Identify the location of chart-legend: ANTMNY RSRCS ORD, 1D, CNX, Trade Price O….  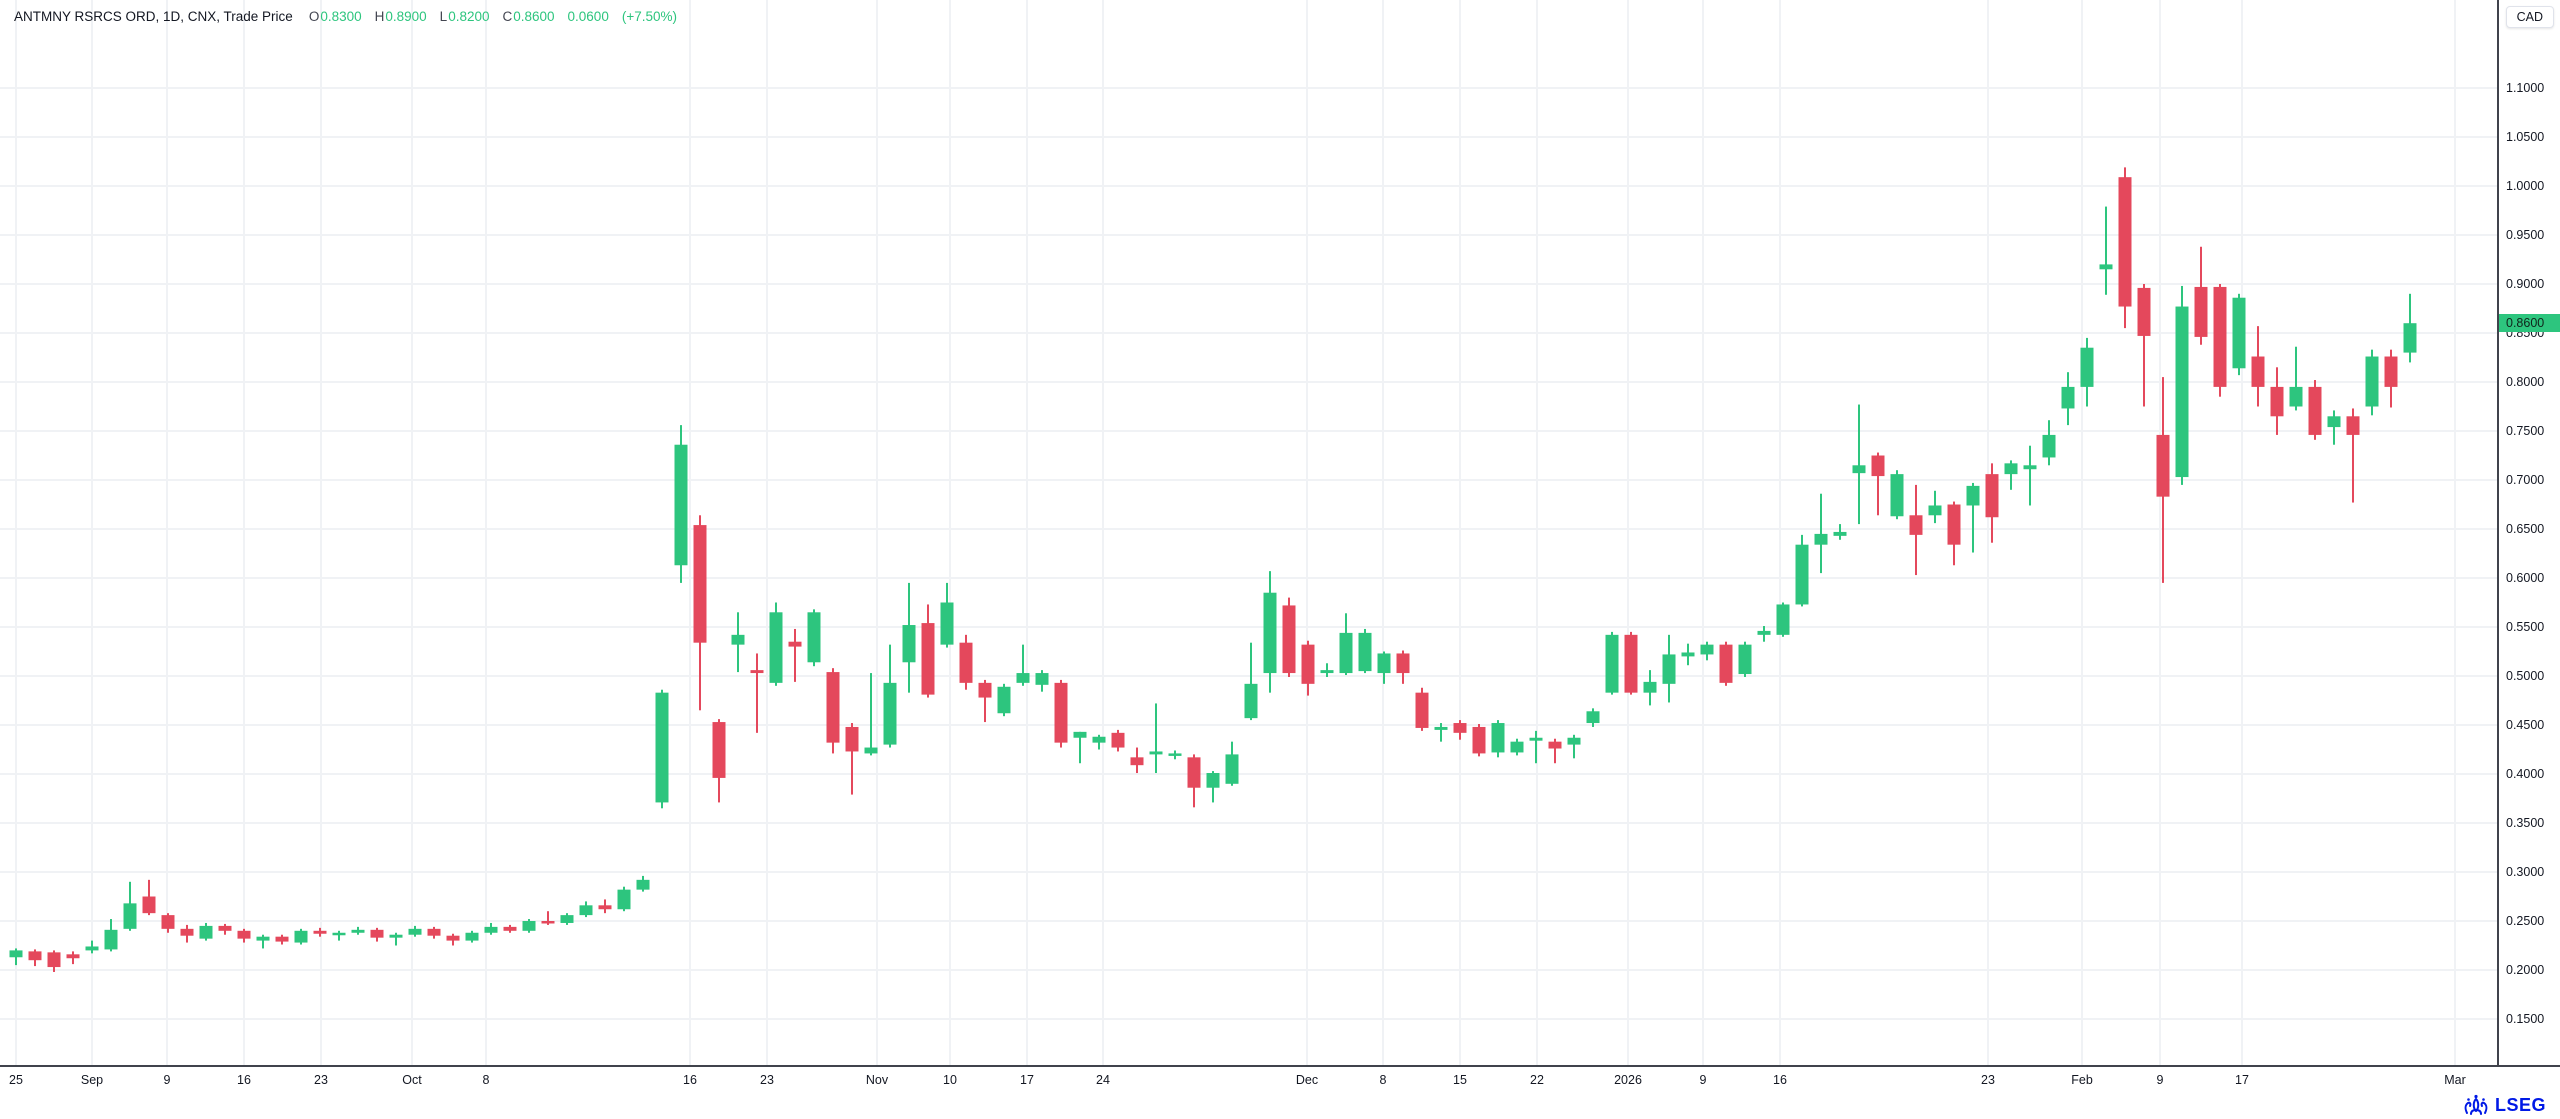
(345, 17).